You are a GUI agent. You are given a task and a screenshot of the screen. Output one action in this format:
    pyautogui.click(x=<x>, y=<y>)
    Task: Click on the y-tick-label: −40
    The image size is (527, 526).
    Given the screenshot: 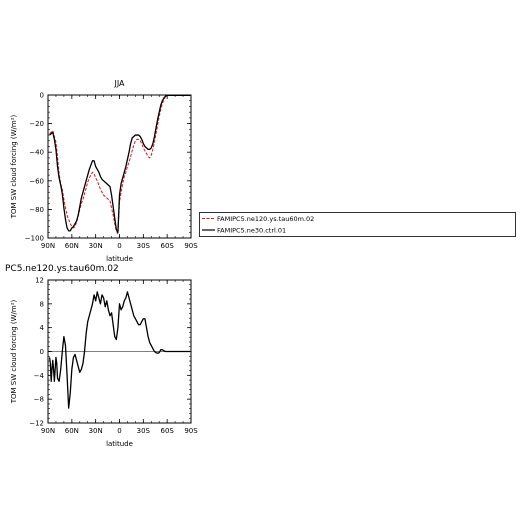 What is the action you would take?
    pyautogui.click(x=36, y=153)
    